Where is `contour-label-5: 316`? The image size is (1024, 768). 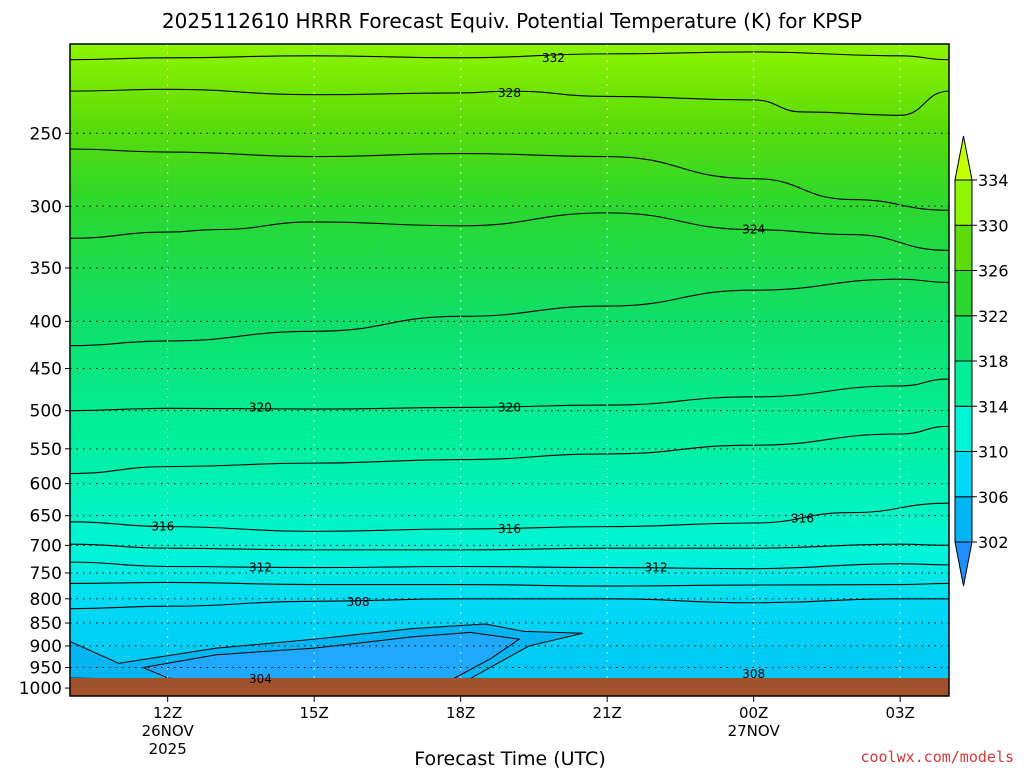
contour-label-5: 316 is located at coordinates (162, 527).